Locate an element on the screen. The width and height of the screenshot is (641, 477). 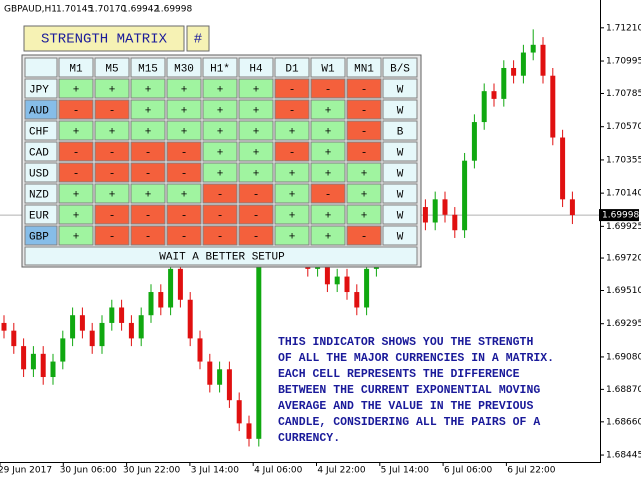
y-tick-label: 1.69925 is located at coordinates (623, 227).